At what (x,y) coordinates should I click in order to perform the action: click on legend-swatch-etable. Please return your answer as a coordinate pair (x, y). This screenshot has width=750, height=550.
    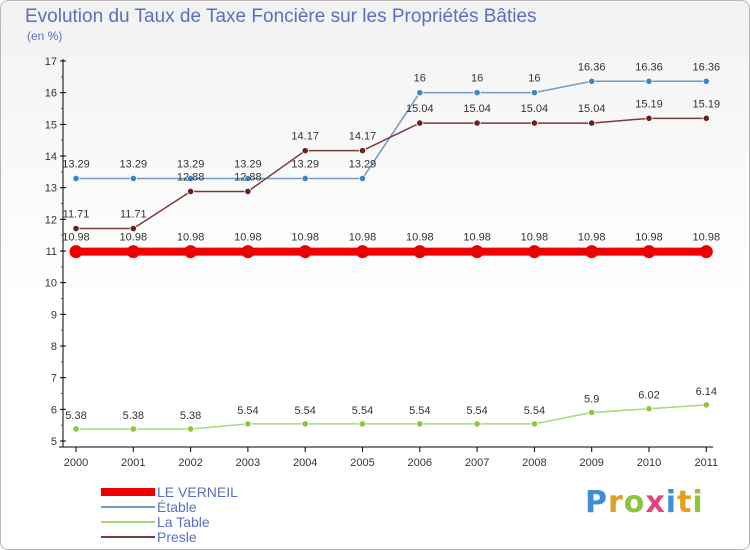
    Looking at the image, I should click on (128, 507).